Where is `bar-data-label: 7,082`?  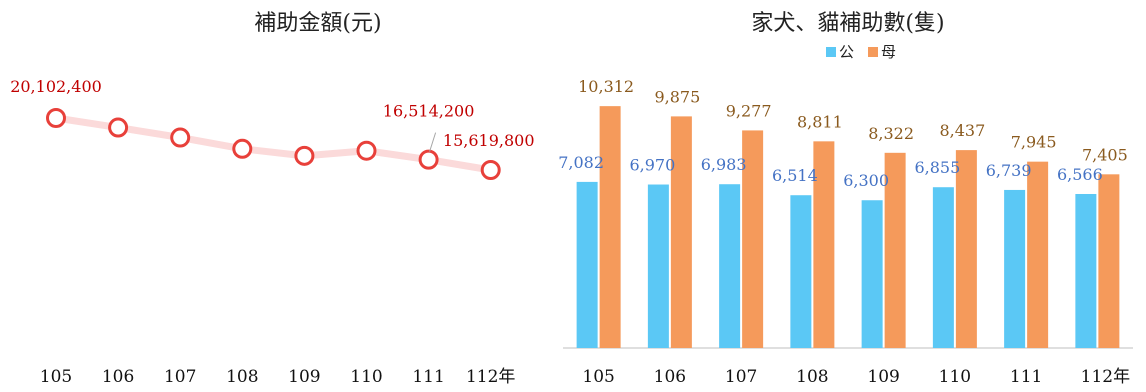 bar-data-label: 7,082 is located at coordinates (581, 162).